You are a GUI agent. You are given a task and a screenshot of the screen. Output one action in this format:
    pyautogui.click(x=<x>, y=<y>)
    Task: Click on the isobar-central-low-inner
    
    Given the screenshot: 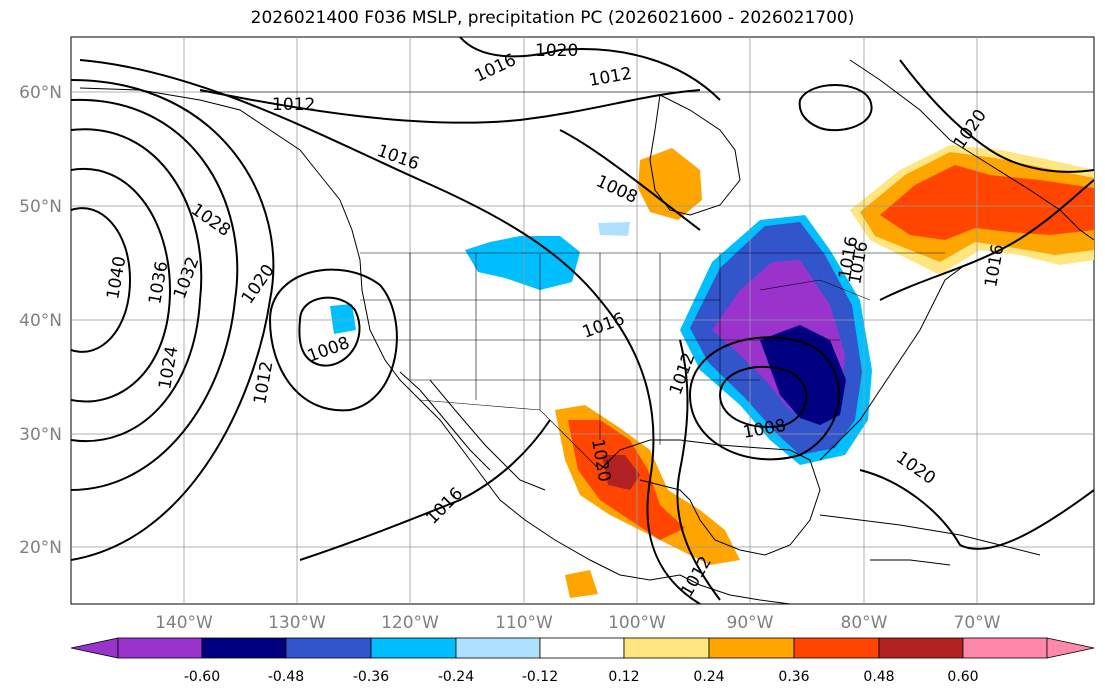 What is the action you would take?
    pyautogui.click(x=763, y=396)
    